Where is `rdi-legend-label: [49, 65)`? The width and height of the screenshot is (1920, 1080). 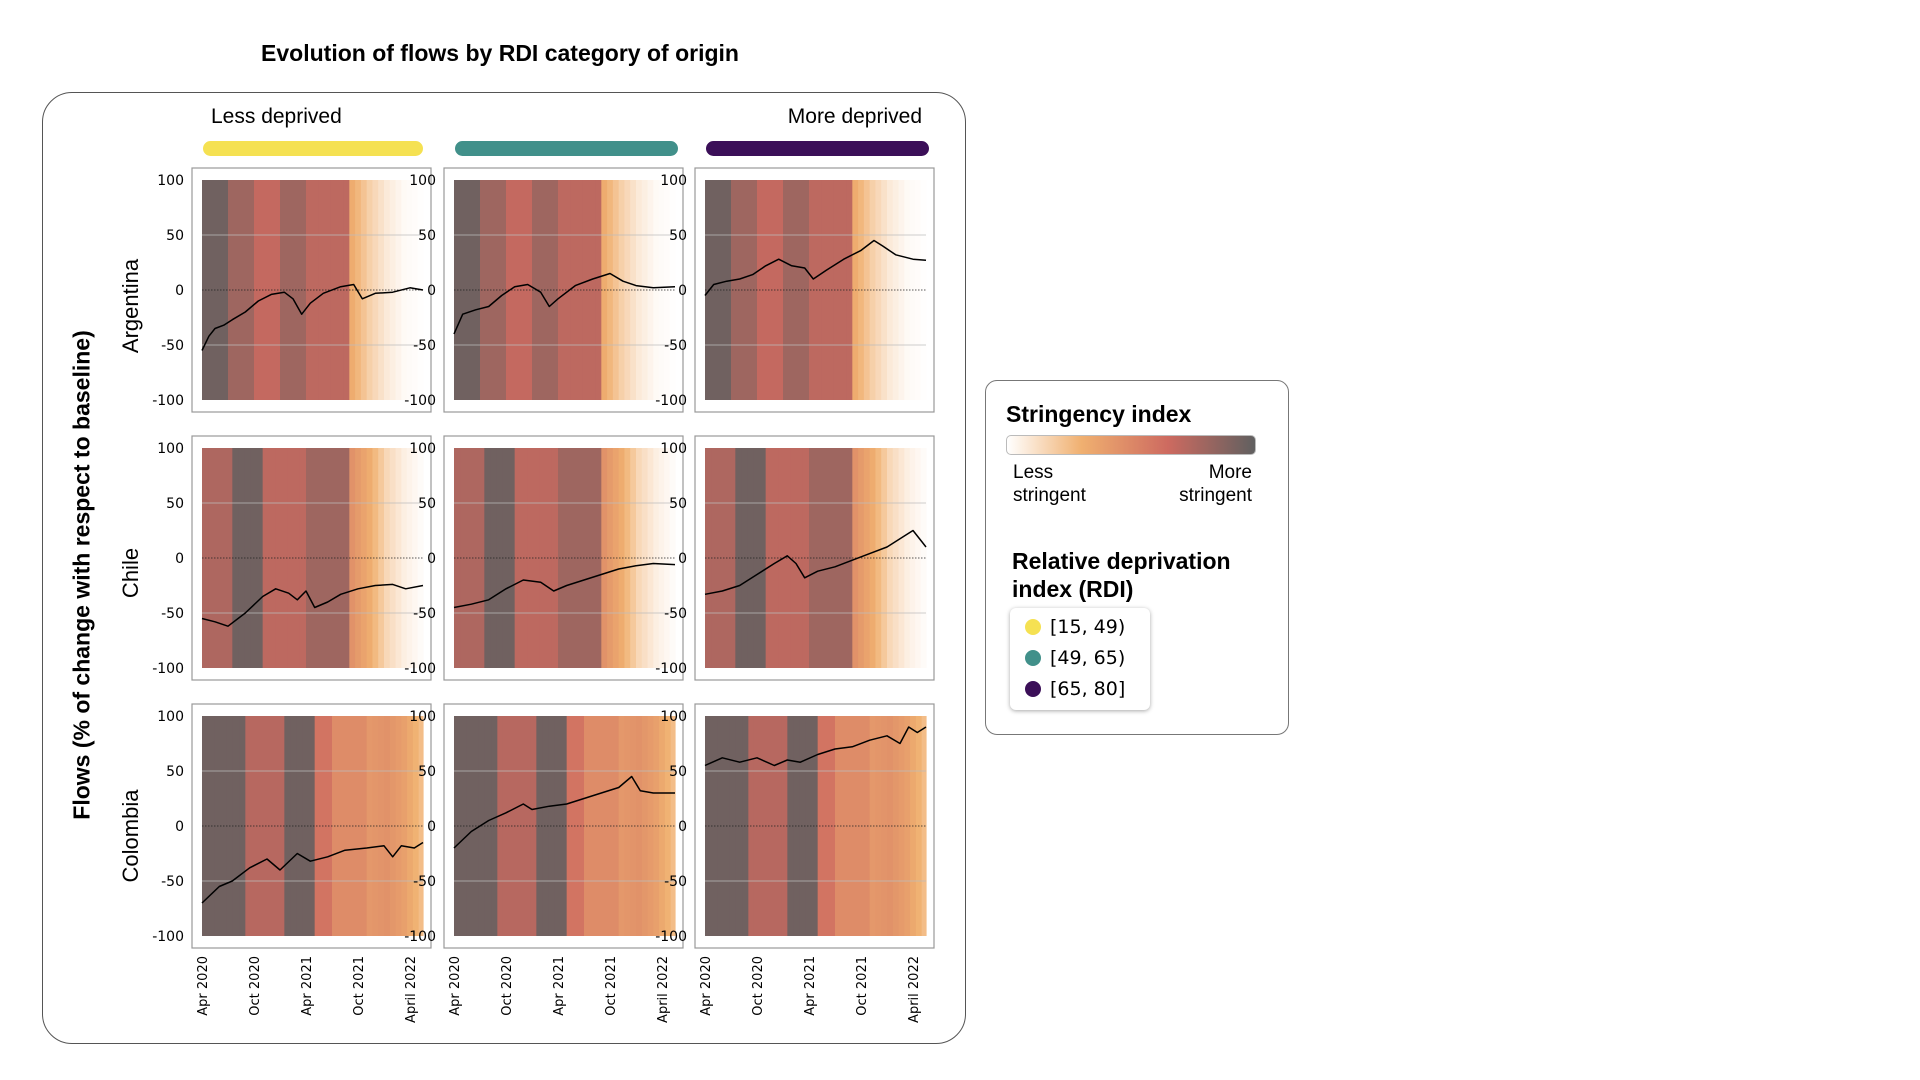
rdi-legend-label: [49, 65) is located at coordinates (1088, 658).